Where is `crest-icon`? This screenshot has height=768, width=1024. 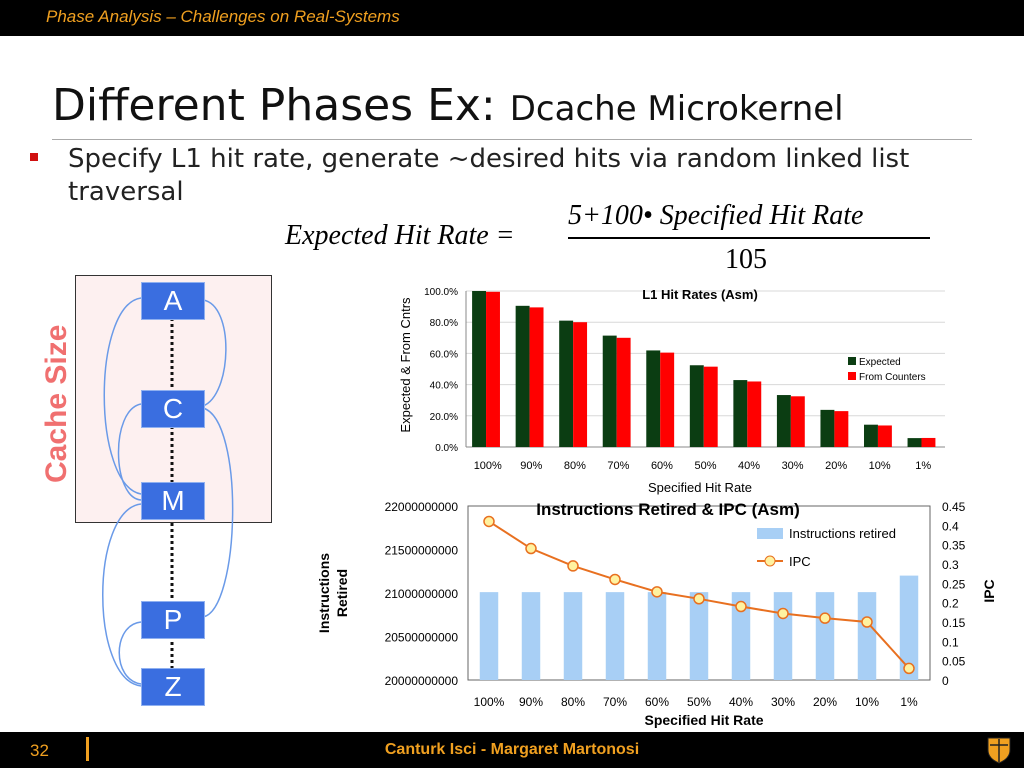
crest-icon is located at coordinates (999, 750).